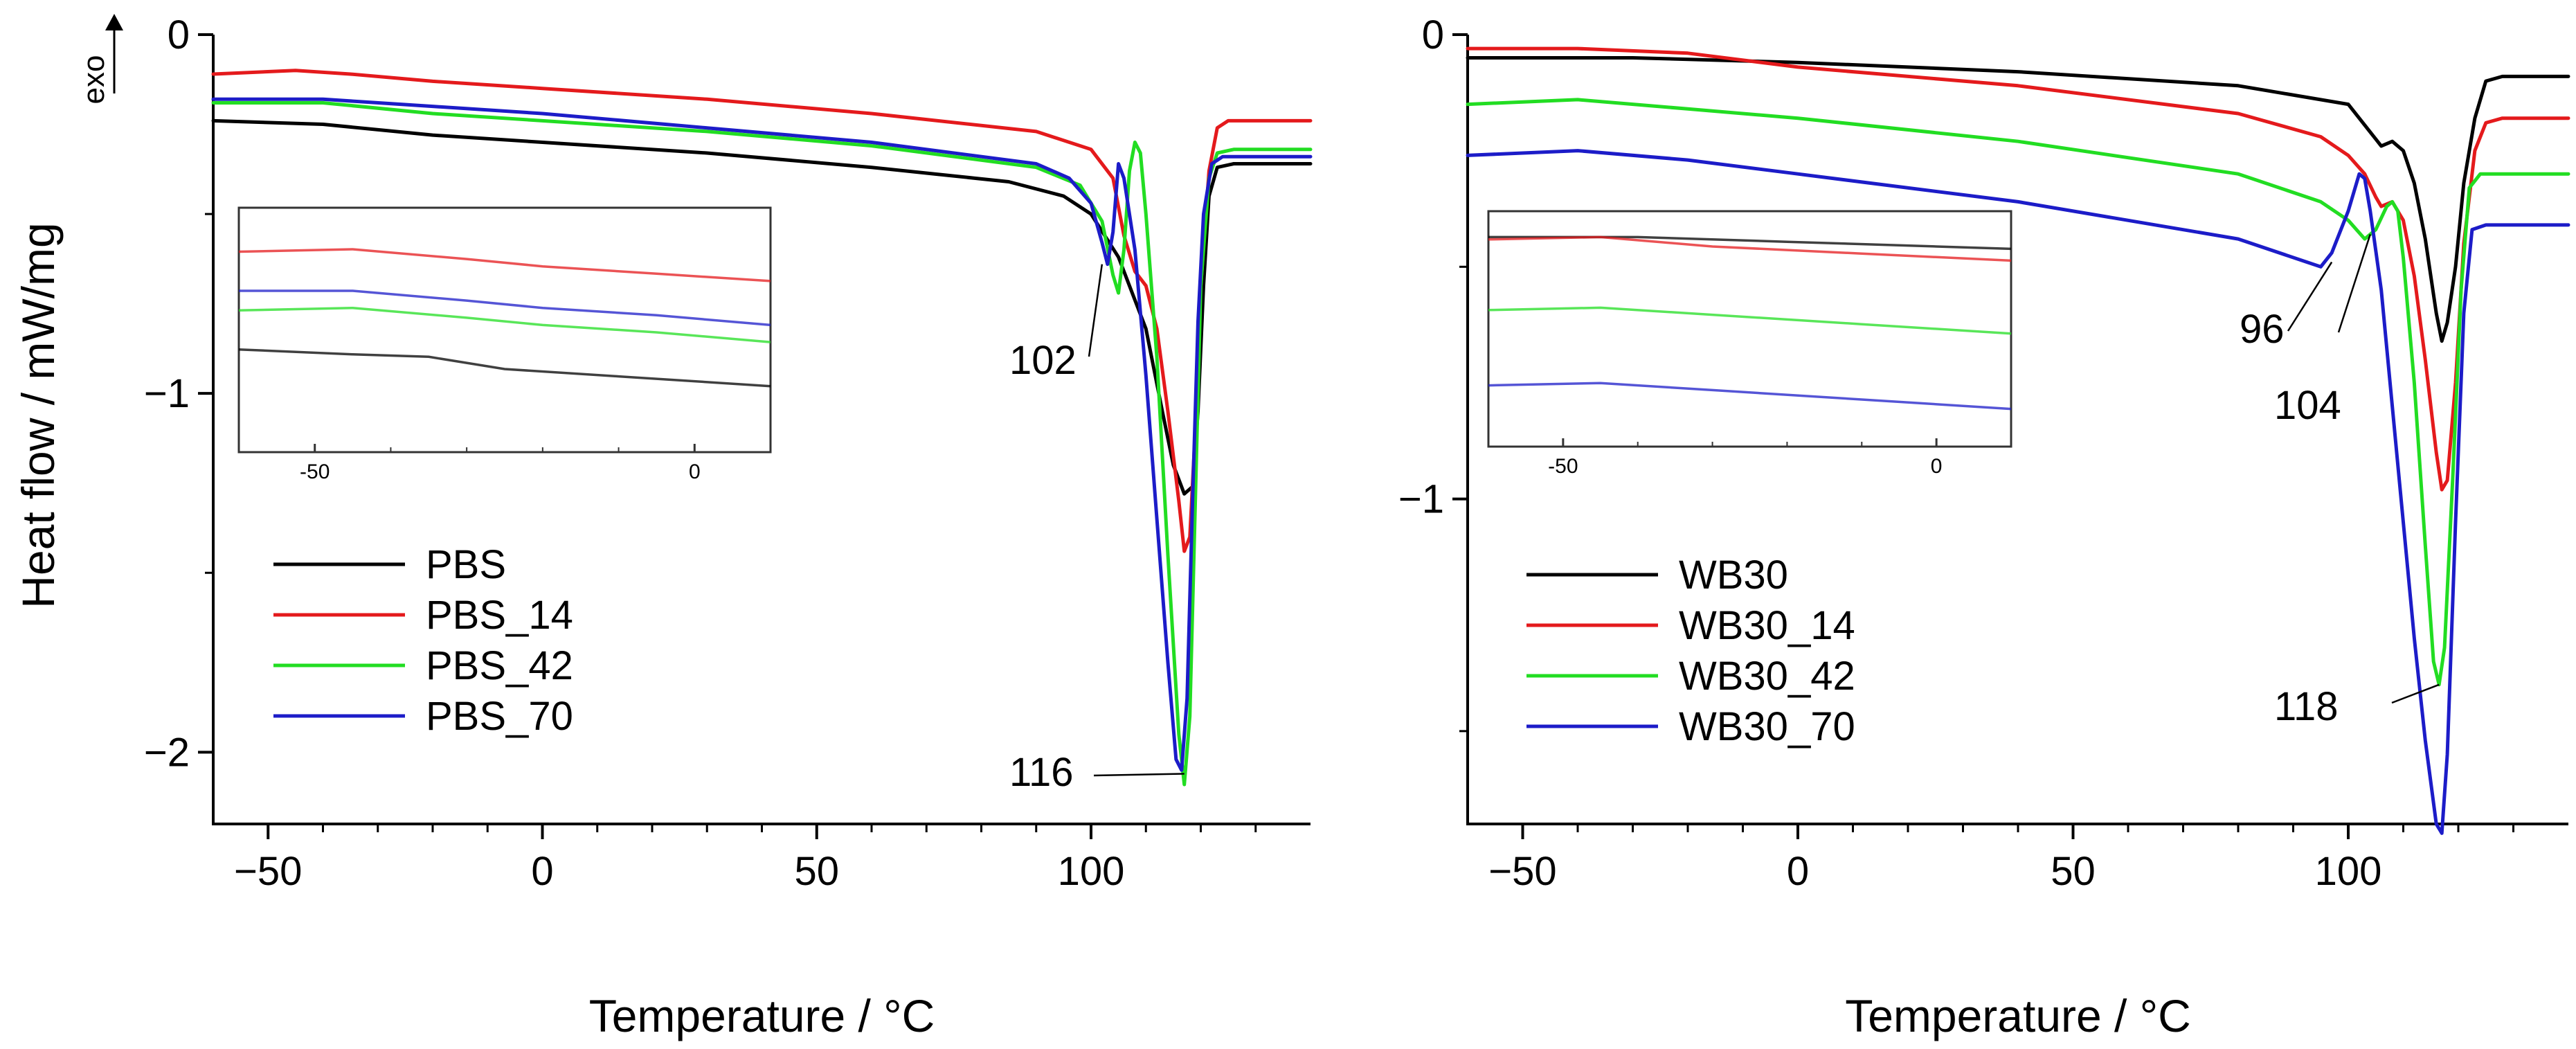 This screenshot has width=2576, height=1049. What do you see at coordinates (466, 564) in the screenshot?
I see `legend-label: PBS` at bounding box center [466, 564].